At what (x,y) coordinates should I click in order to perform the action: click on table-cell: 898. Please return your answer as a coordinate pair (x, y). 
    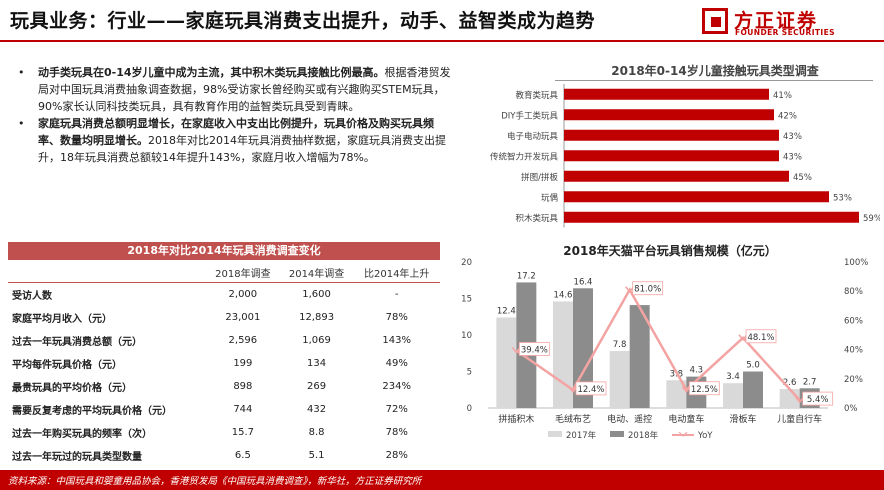
    Looking at the image, I should click on (243, 386).